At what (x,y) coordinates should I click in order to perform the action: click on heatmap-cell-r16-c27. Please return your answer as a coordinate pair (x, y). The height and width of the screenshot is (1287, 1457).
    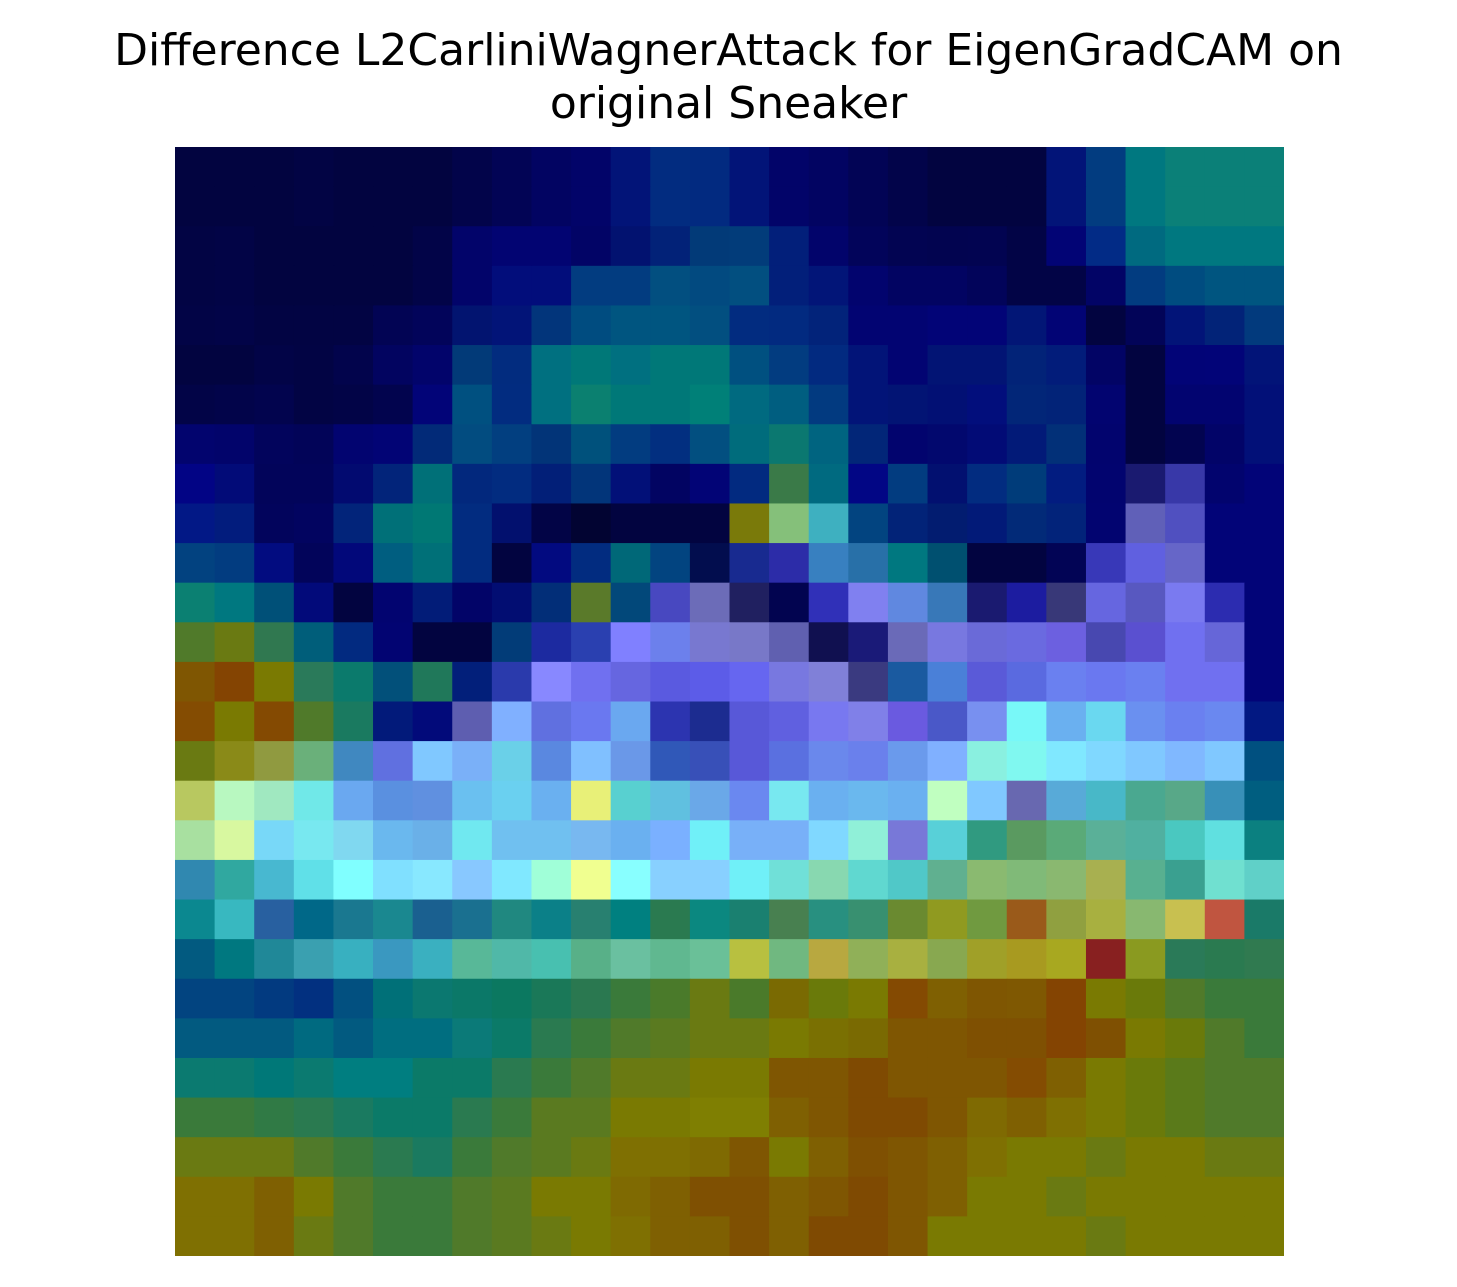
    Looking at the image, I should click on (1264, 800).